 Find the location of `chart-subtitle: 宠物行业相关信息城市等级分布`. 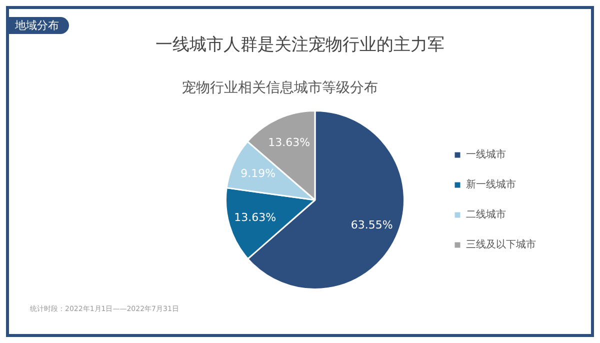

chart-subtitle: 宠物行业相关信息城市等级分布 is located at coordinates (280, 88).